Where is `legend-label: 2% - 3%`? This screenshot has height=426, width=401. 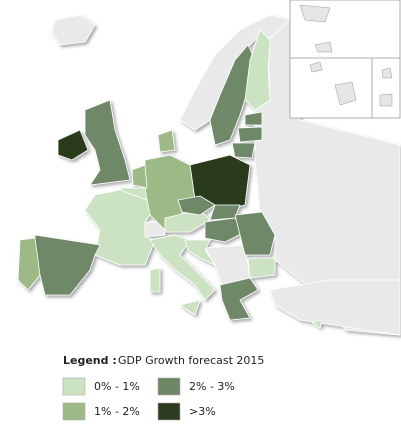
legend-label: 2% - 3% is located at coordinates (212, 386).